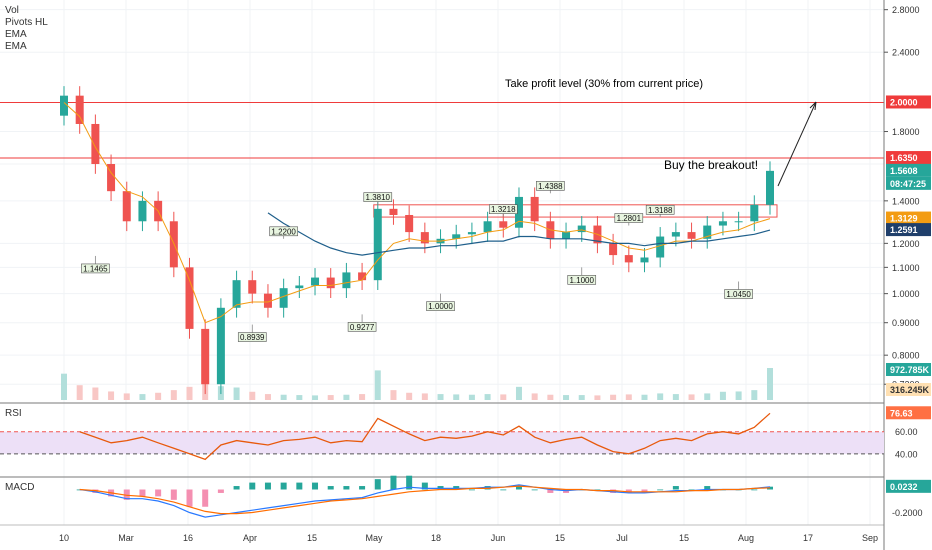 The image size is (932, 550). What do you see at coordinates (908, 183) in the screenshot?
I see `countdown-badge-bg` at bounding box center [908, 183].